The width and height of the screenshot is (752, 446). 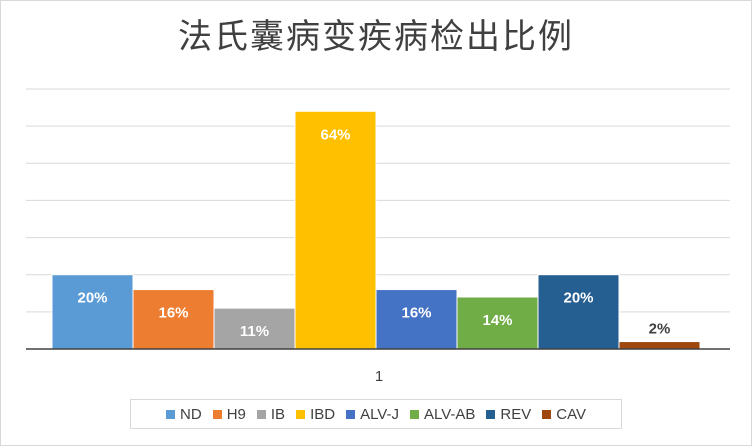 I want to click on legend-label: REV, so click(x=516, y=414).